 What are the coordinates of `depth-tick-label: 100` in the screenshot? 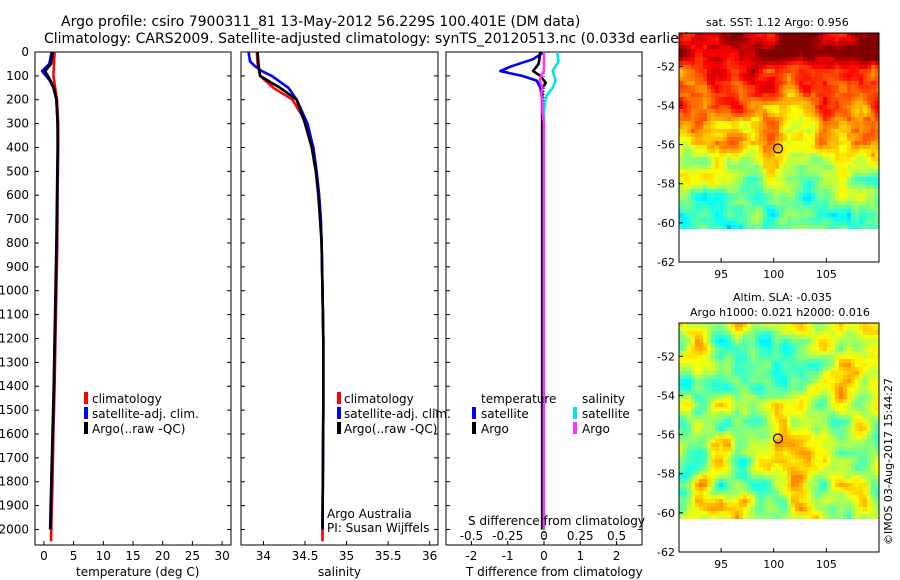 It's located at (17, 76).